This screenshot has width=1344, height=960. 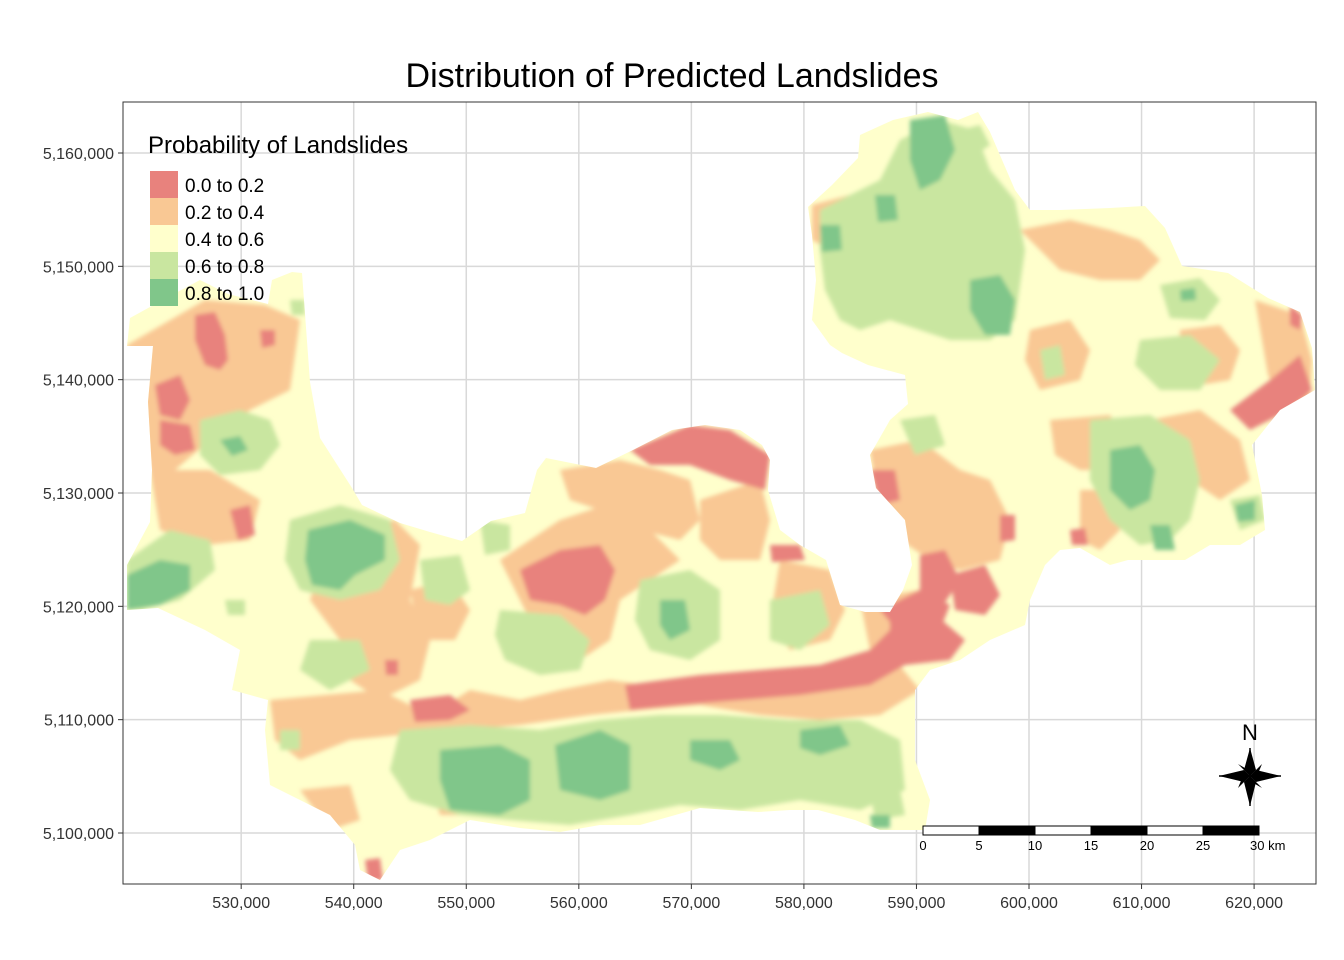 What do you see at coordinates (917, 903) in the screenshot?
I see `x-tick-label: 590,000` at bounding box center [917, 903].